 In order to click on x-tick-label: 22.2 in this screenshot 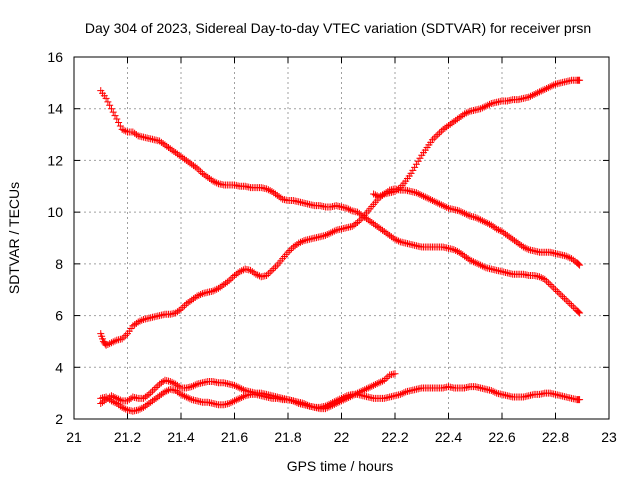, I will do `click(394, 437)`.